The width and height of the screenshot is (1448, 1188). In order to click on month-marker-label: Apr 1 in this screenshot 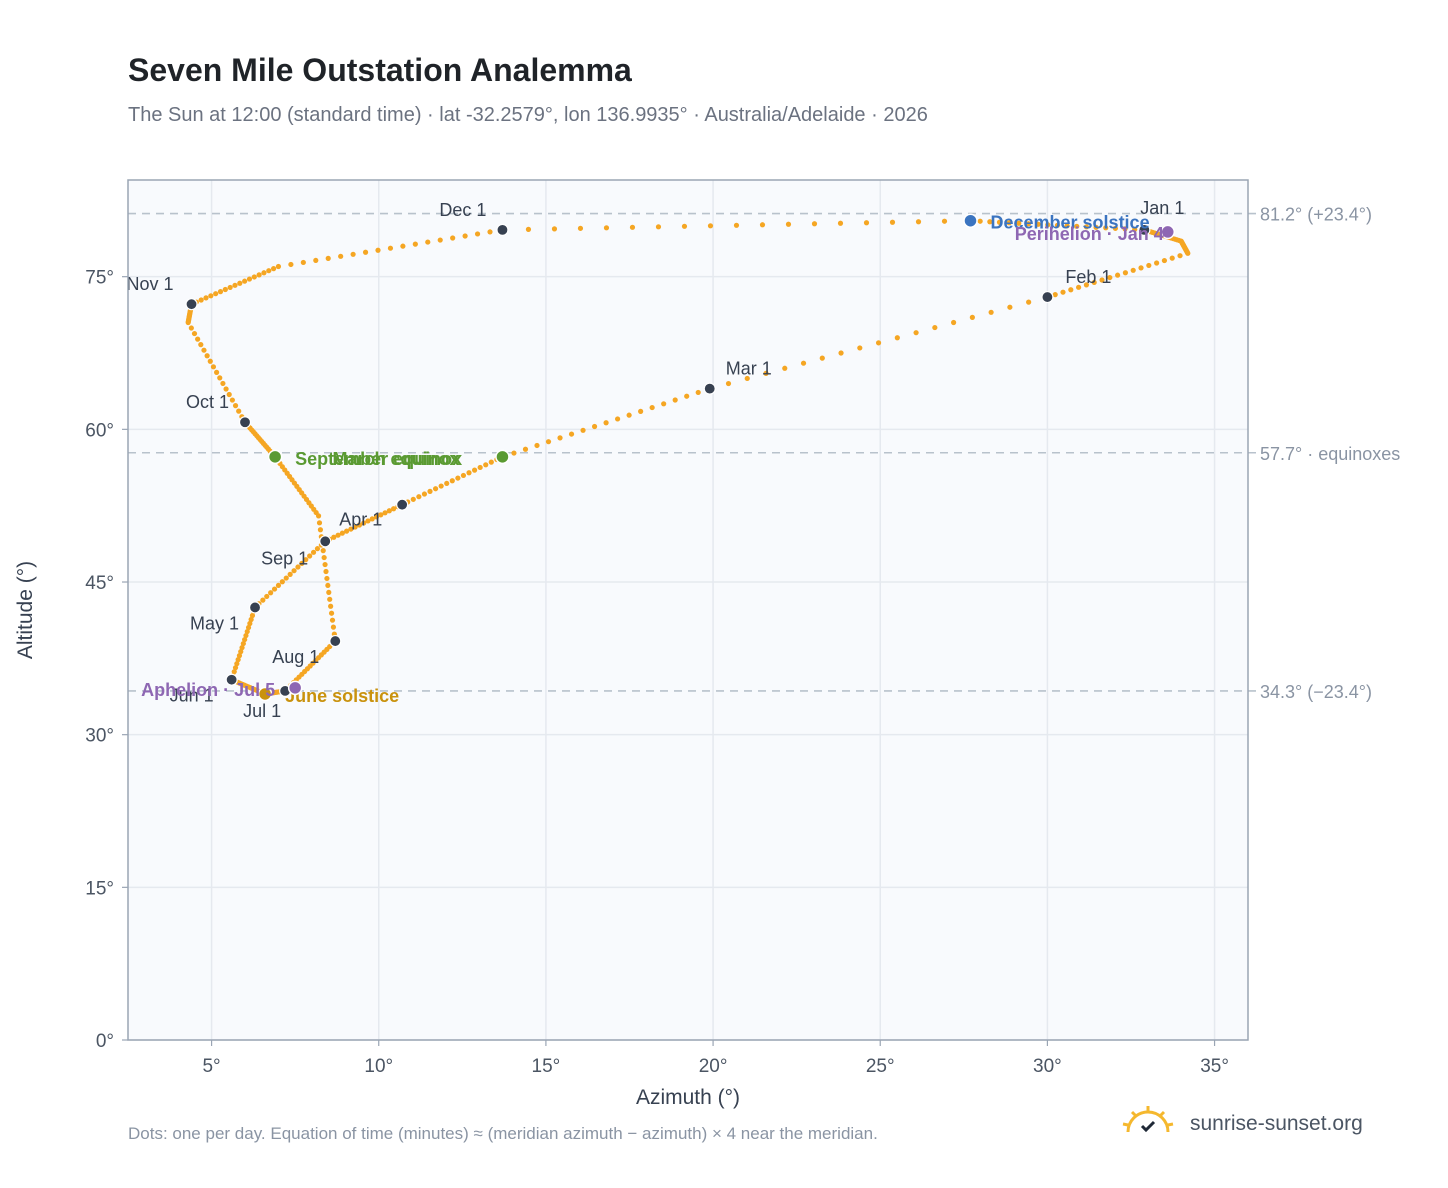, I will do `click(360, 519)`.